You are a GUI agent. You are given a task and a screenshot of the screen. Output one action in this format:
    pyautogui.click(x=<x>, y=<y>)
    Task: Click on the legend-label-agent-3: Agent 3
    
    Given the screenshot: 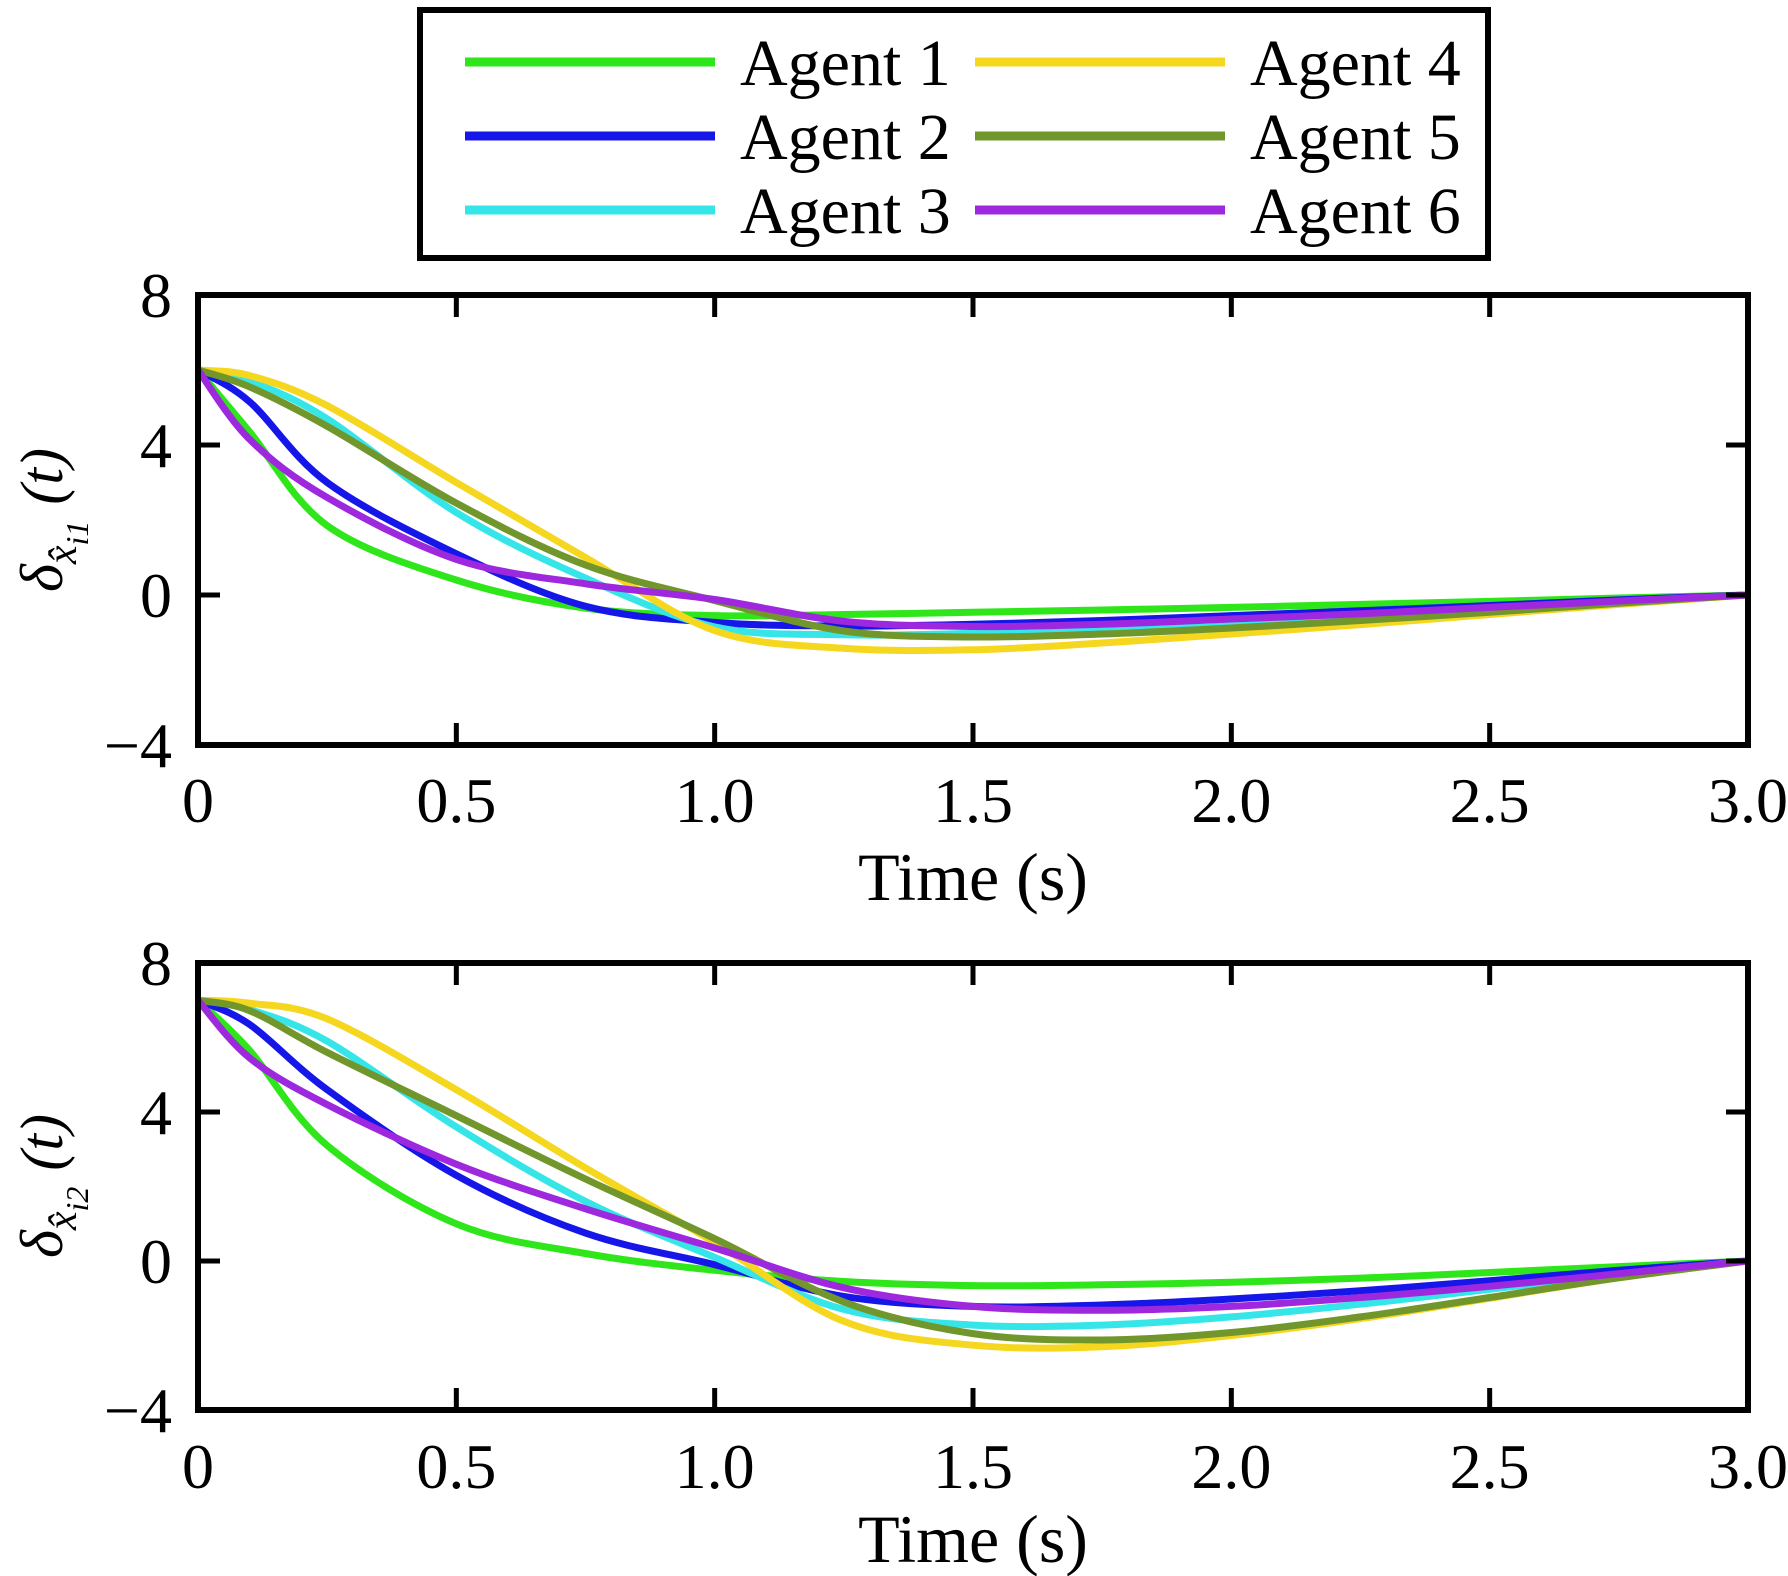 What is the action you would take?
    pyautogui.click(x=845, y=211)
    